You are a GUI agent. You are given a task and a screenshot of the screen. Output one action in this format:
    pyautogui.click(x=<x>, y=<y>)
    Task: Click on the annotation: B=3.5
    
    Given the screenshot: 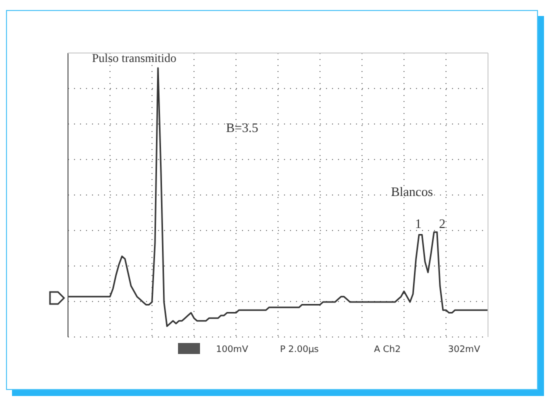 What is the action you would take?
    pyautogui.click(x=242, y=127)
    